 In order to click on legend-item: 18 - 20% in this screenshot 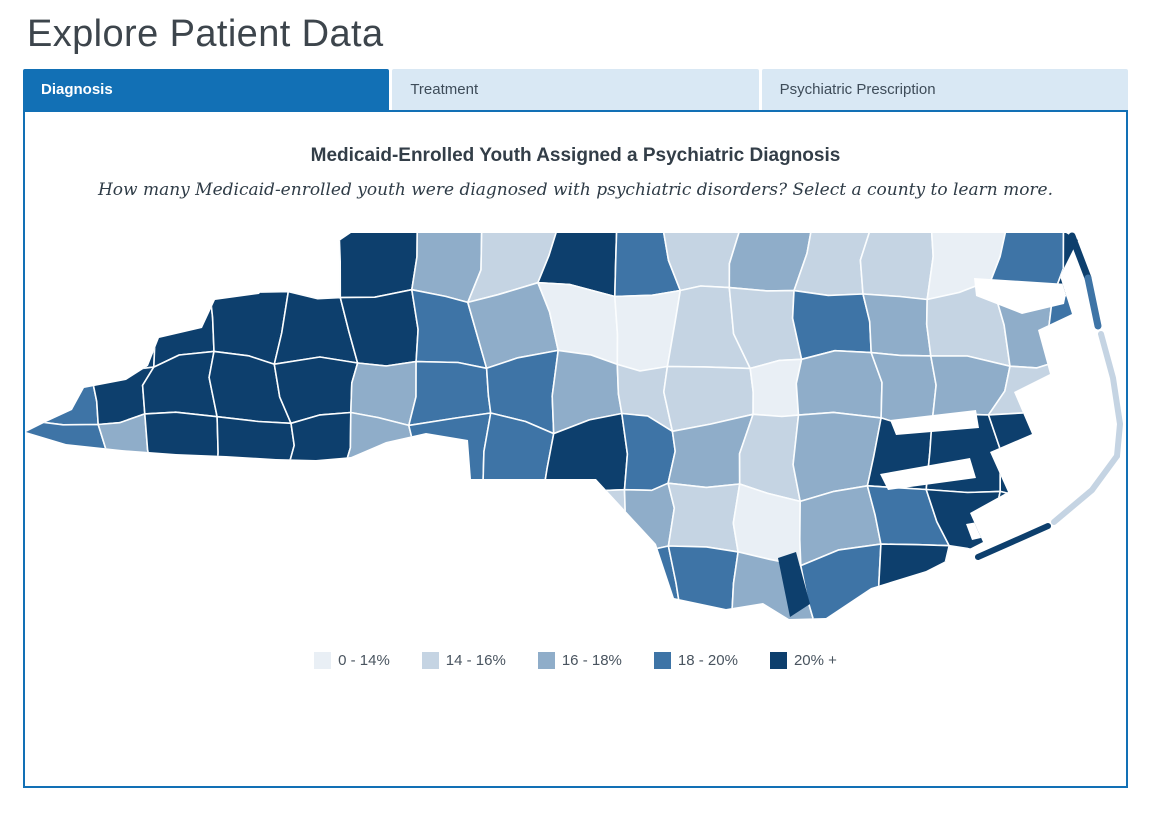, I will do `click(695, 660)`.